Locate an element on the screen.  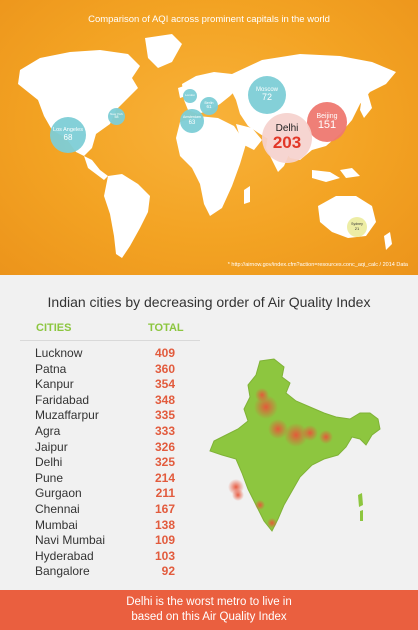
city-name: Gurgaon is located at coordinates (58, 493).